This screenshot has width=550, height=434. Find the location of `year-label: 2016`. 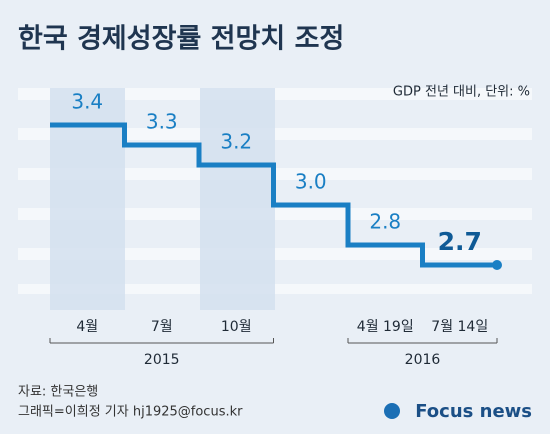

year-label: 2016 is located at coordinates (423, 360).